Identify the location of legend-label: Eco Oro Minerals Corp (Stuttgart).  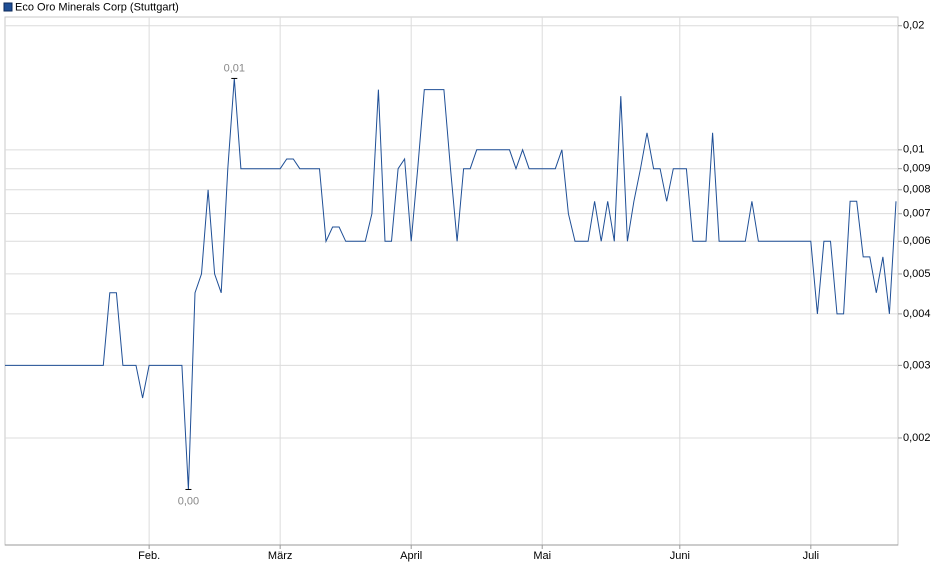
(97, 7).